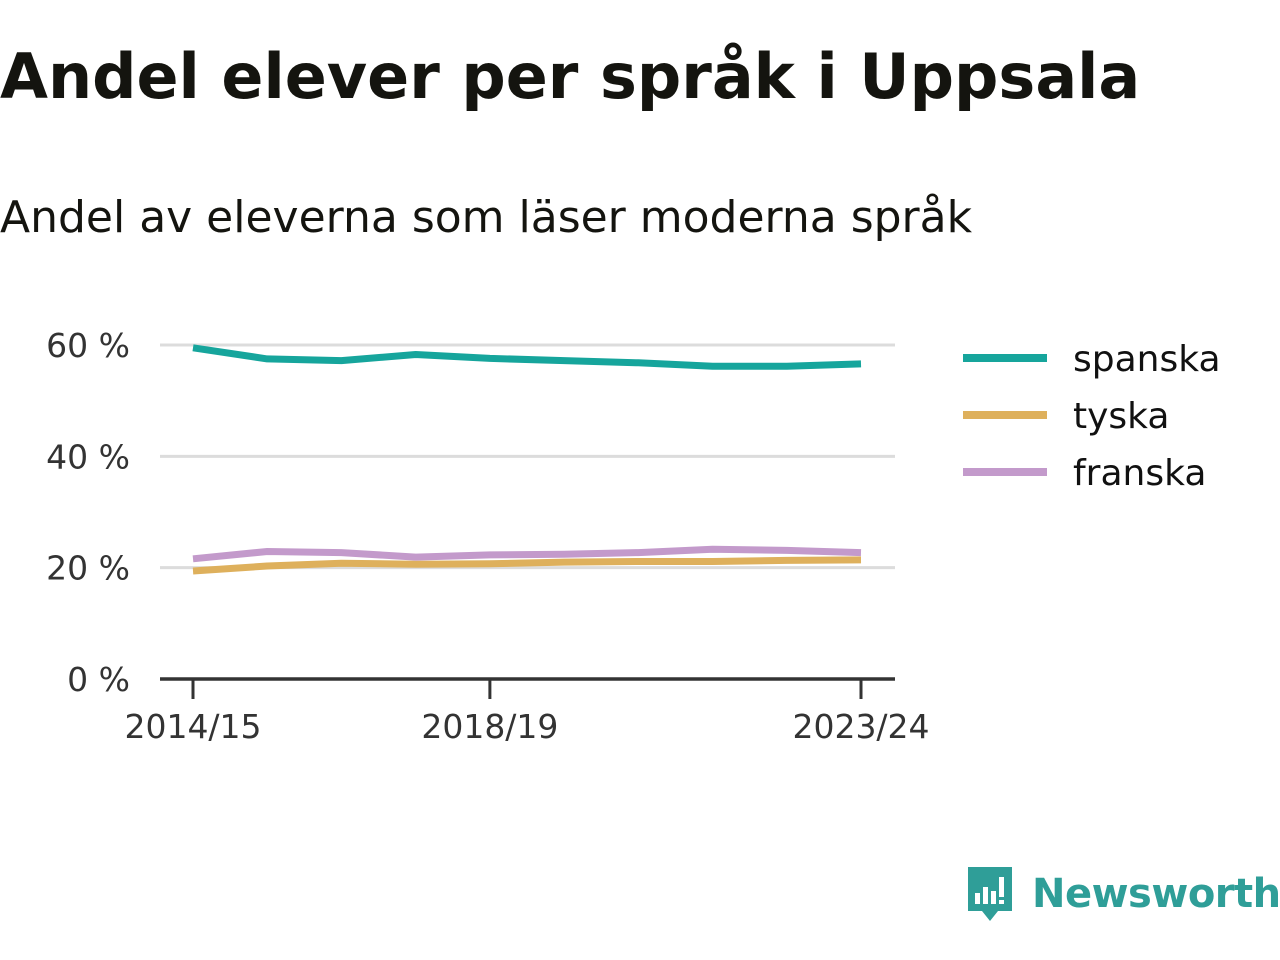 Image resolution: width=1280 pixels, height=960 pixels. Describe the element at coordinates (192, 726) in the screenshot. I see `x-tick-label: 2014/15` at that location.